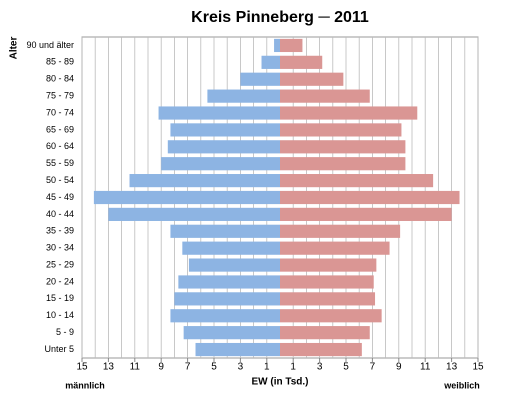 This screenshot has width=505, height=400. What do you see at coordinates (60, 281) in the screenshot?
I see `y-tick-label: 20 - 24` at bounding box center [60, 281].